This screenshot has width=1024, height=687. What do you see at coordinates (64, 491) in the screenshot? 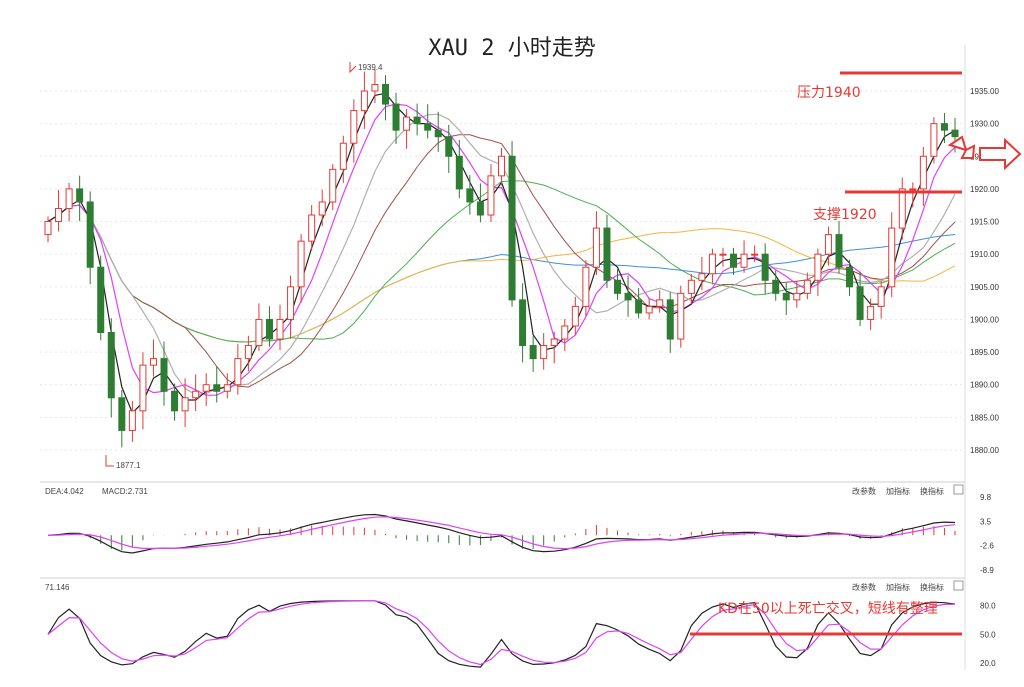
I see `macd-legend-dea: DEA:4.042` at bounding box center [64, 491].